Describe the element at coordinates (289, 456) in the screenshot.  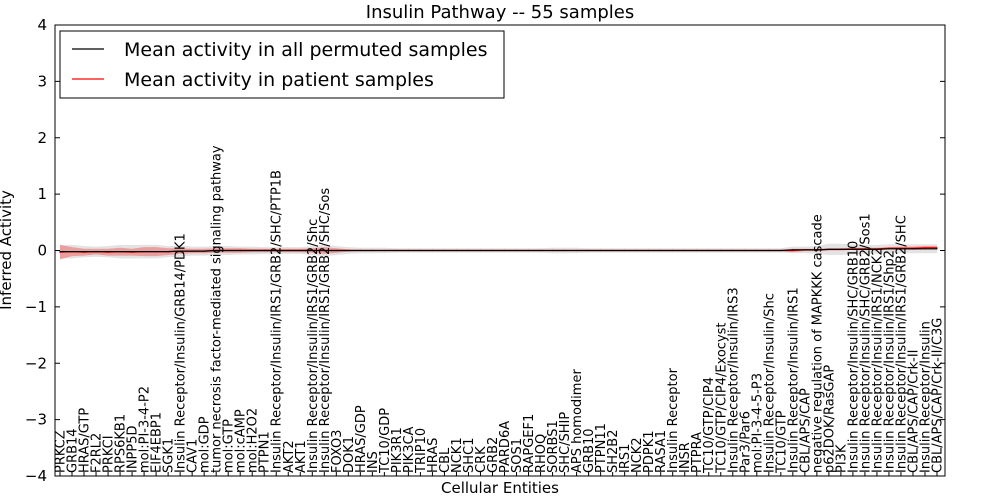
I see `x-tick-label: AKT2` at that location.